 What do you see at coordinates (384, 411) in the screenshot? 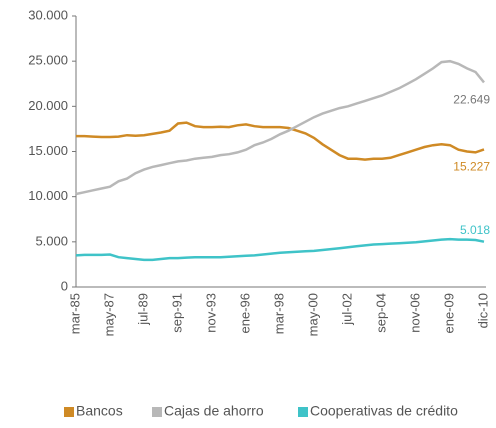
I see `legend-label: Cooperativas de crédito` at bounding box center [384, 411].